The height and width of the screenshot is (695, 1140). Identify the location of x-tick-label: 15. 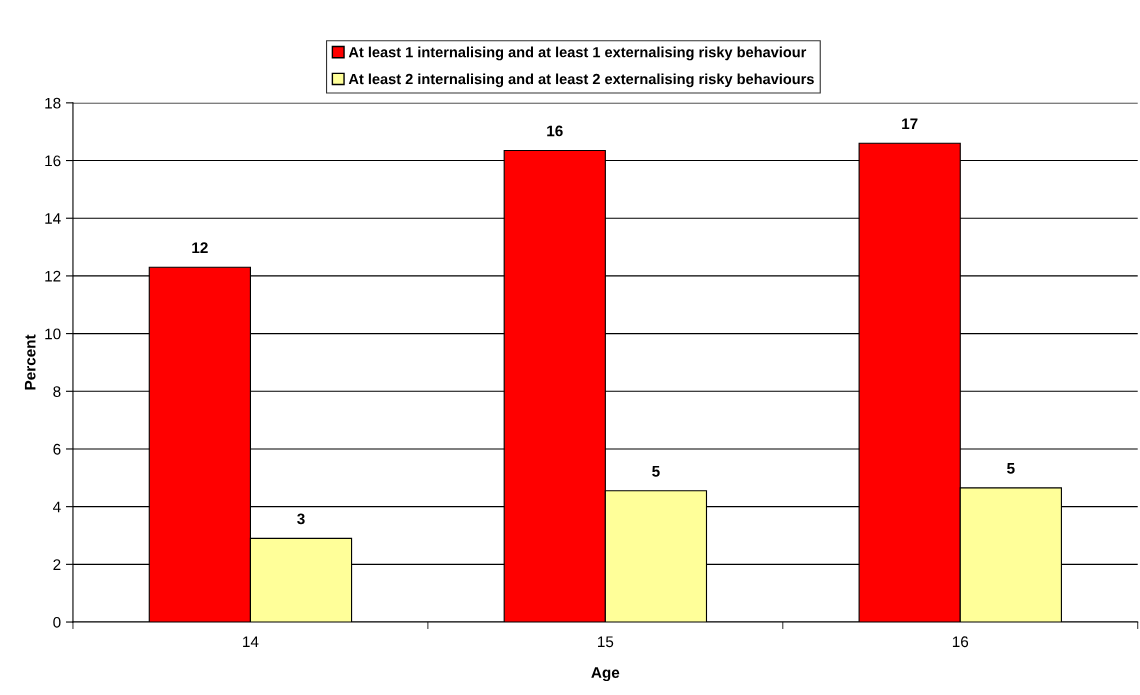
(606, 642).